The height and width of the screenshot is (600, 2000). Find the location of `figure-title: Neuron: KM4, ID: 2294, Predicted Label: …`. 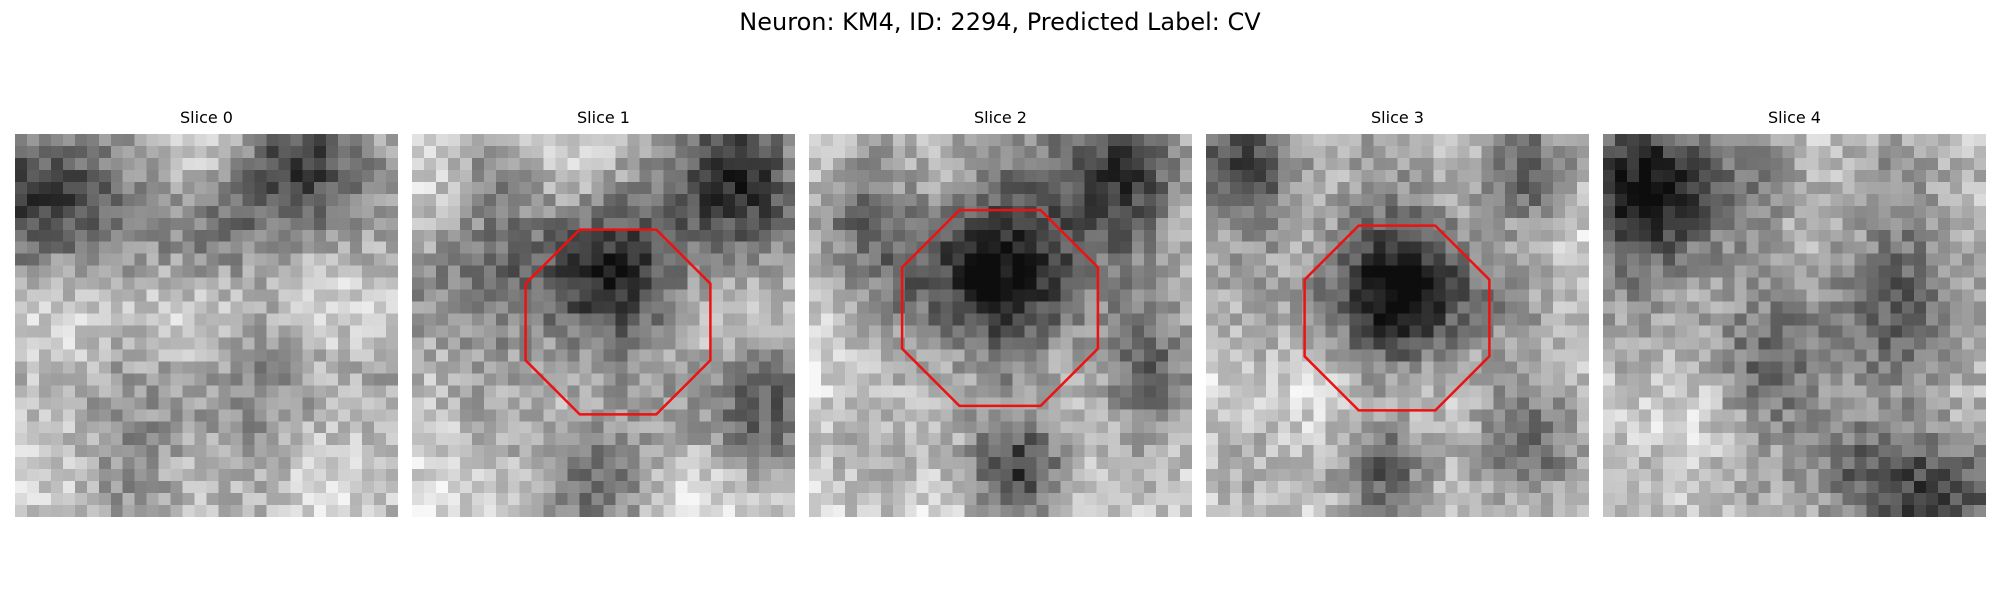

figure-title: Neuron: KM4, ID: 2294, Predicted Label: … is located at coordinates (1000, 22).